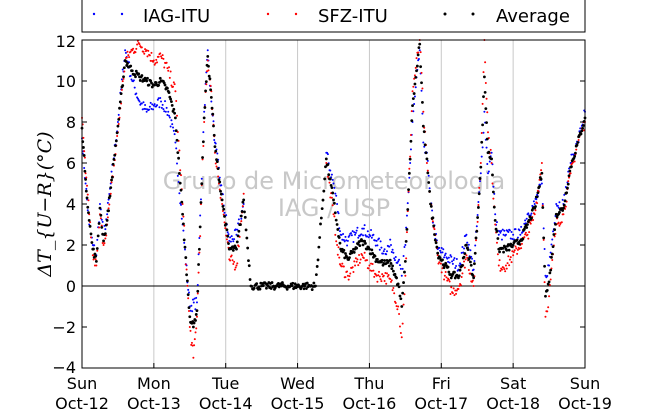 The height and width of the screenshot is (409, 650). Describe the element at coordinates (298, 401) in the screenshot. I see `x-tick-label-date: Oct-15` at that location.